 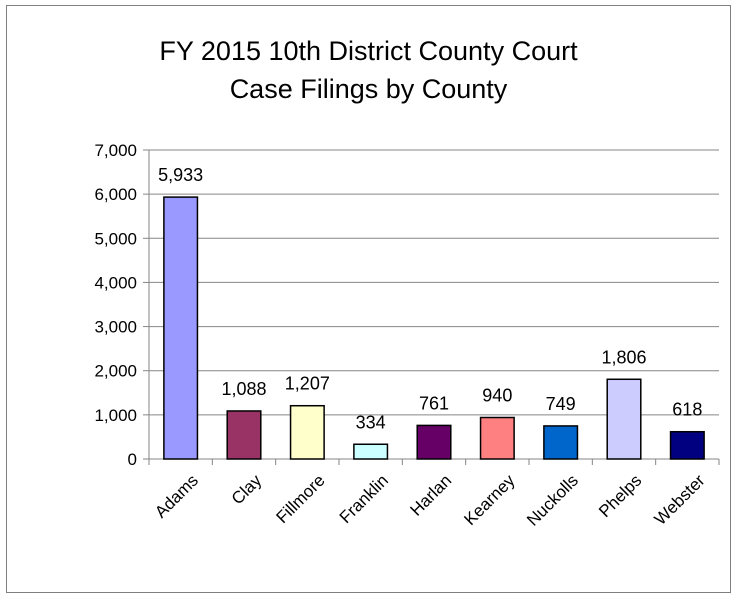 What do you see at coordinates (620, 496) in the screenshot?
I see `x-tick-label: Phelps` at bounding box center [620, 496].